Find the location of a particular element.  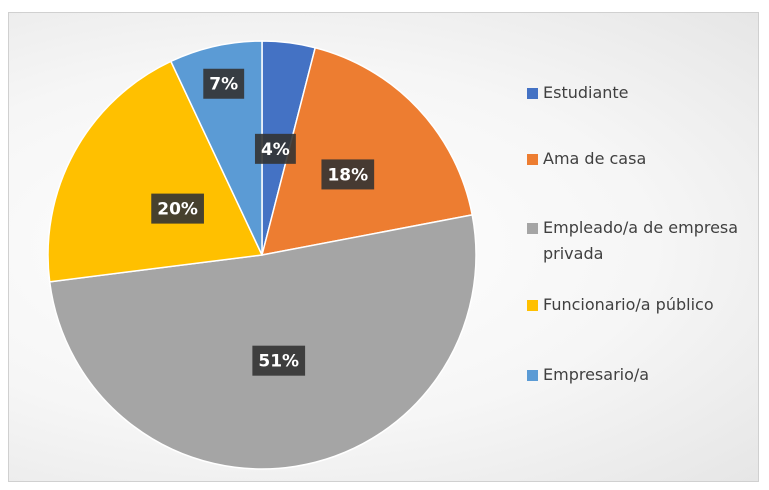

data-label-text: 51% is located at coordinates (278, 362).